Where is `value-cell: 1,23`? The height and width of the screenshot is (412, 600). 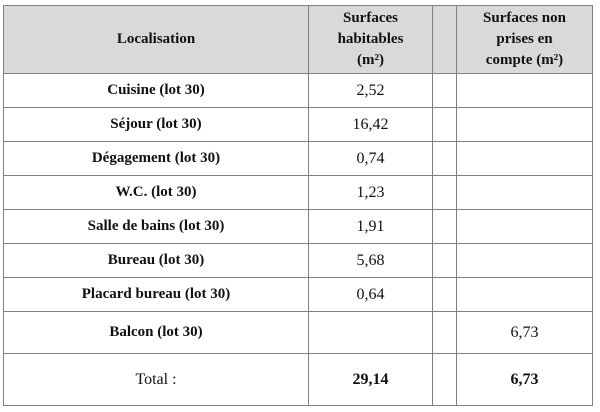 value-cell: 1,23 is located at coordinates (370, 192).